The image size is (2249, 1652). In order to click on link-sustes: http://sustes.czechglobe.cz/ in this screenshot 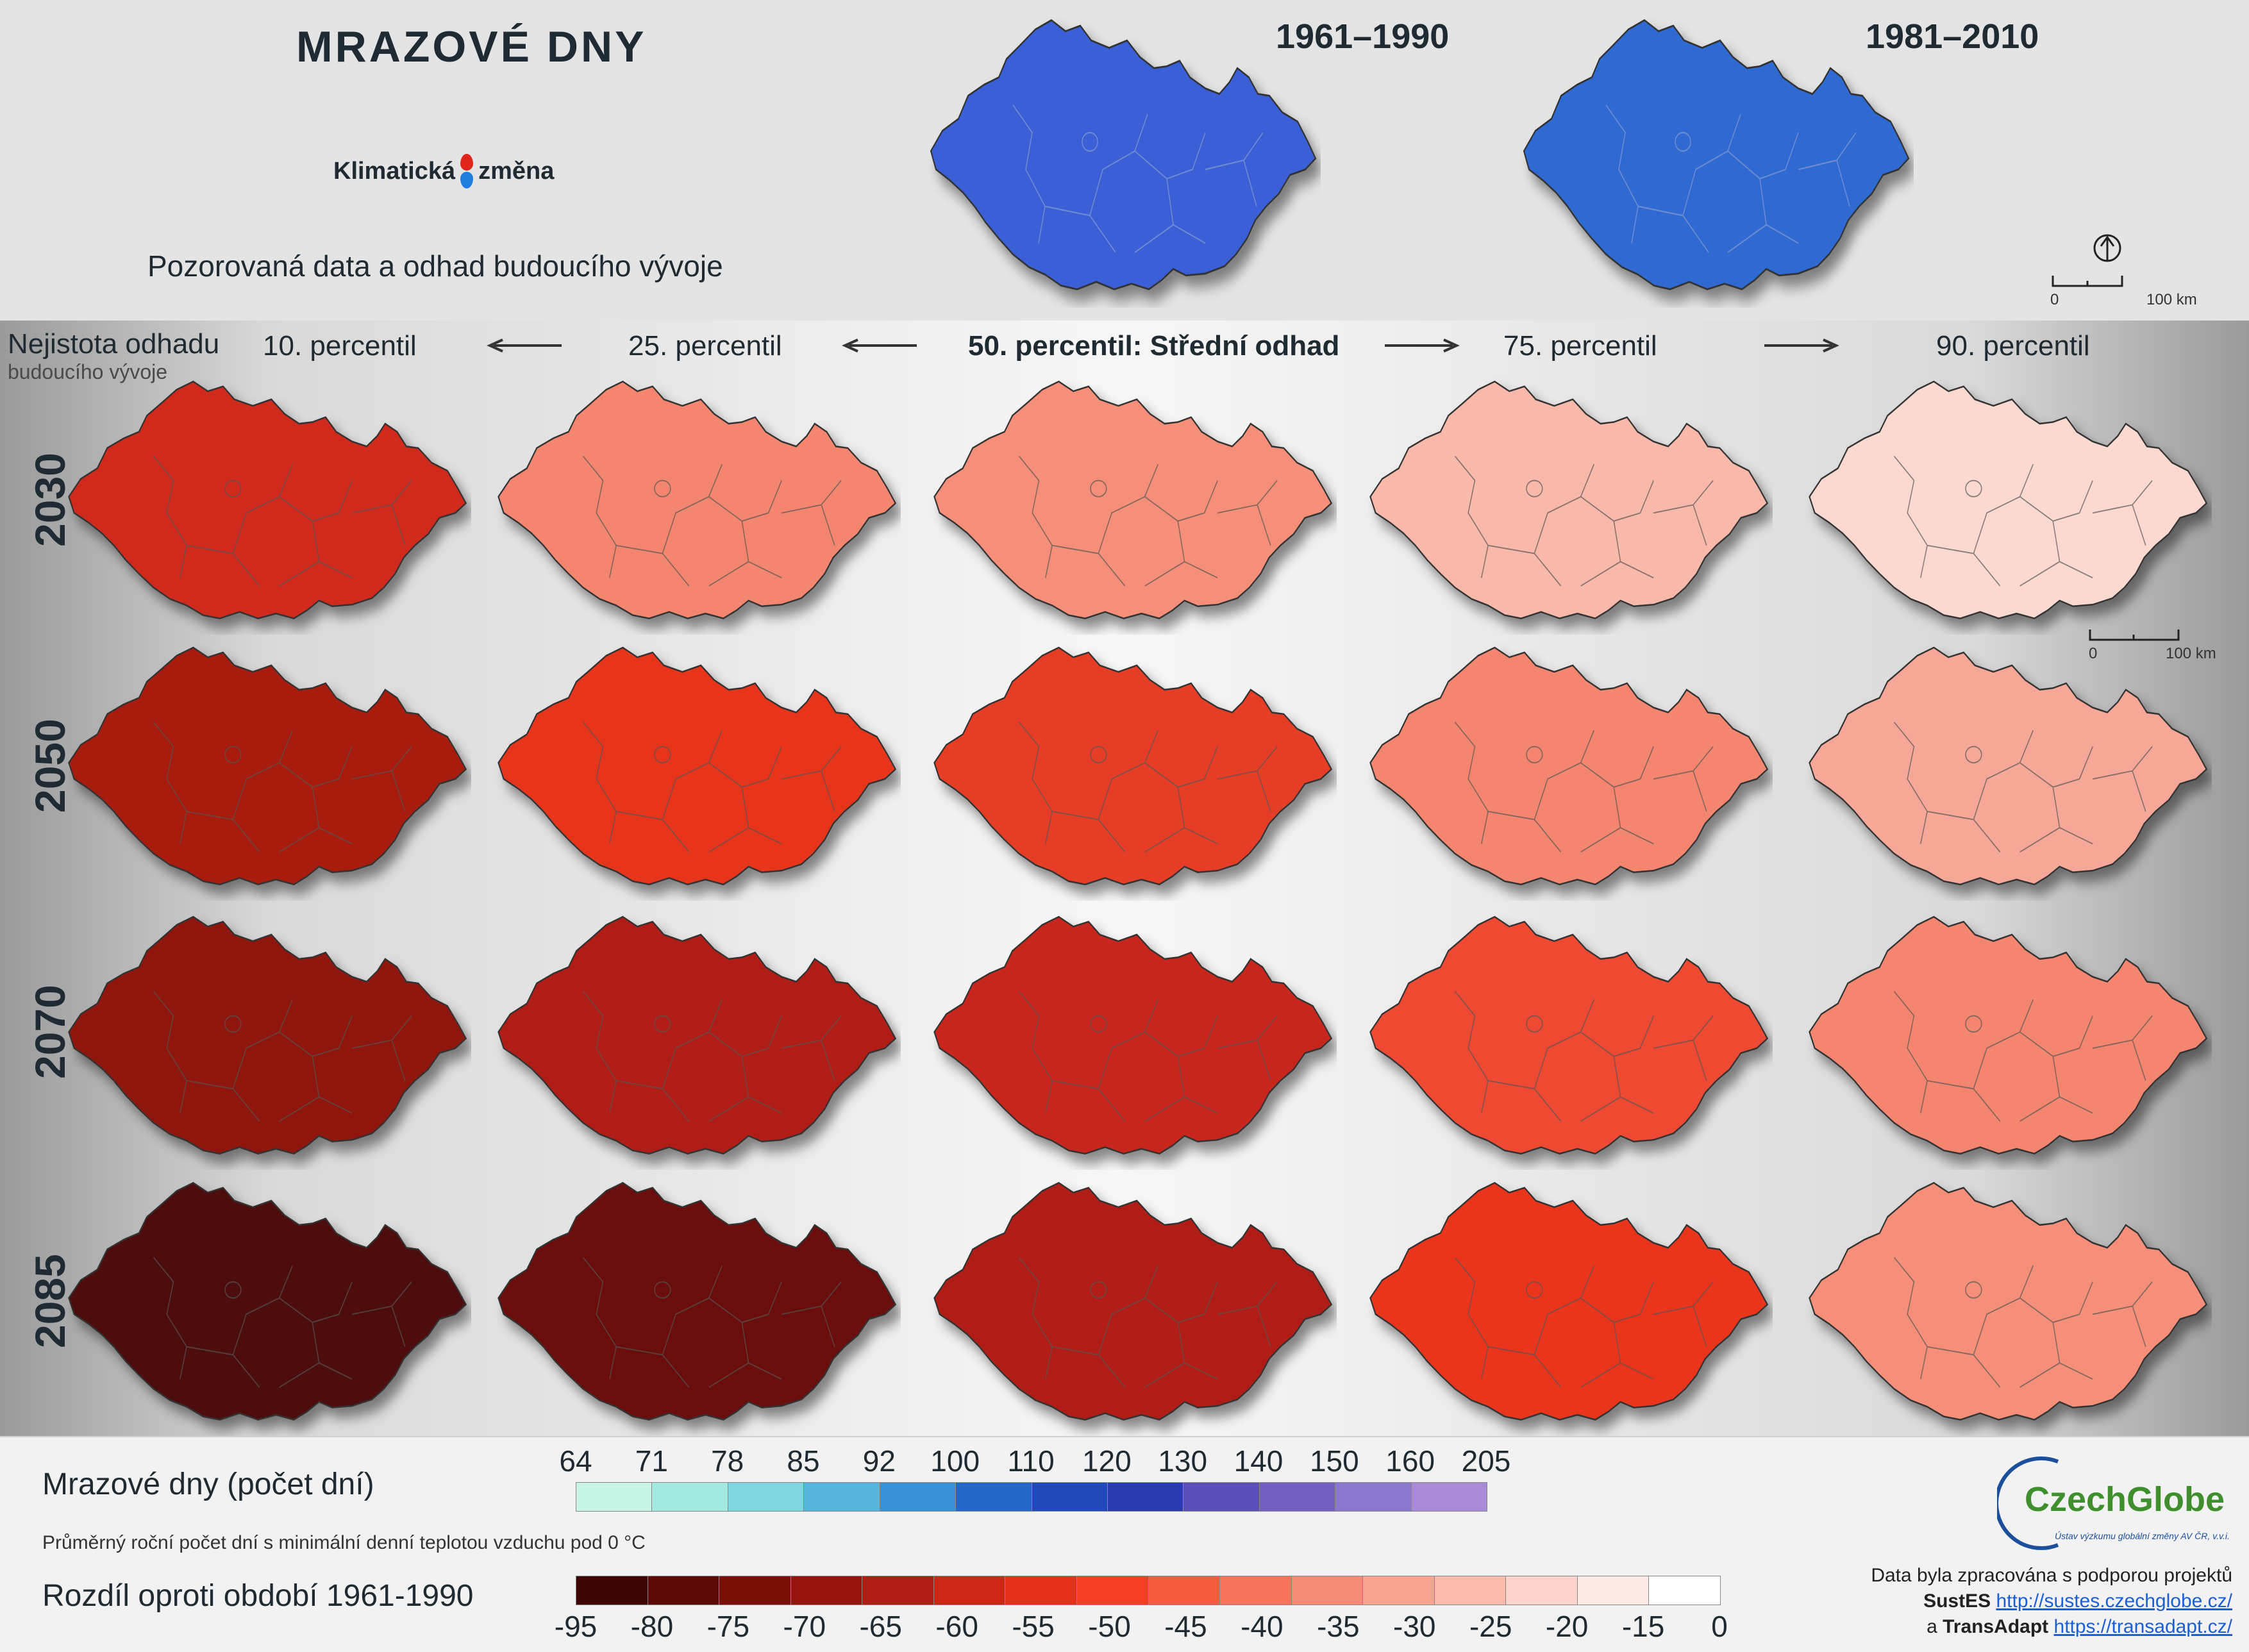, I will do `click(2114, 1601)`.